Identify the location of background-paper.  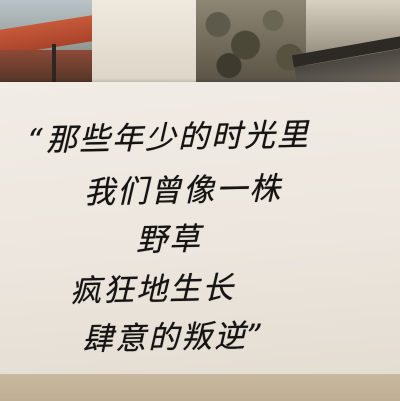
(144, 42).